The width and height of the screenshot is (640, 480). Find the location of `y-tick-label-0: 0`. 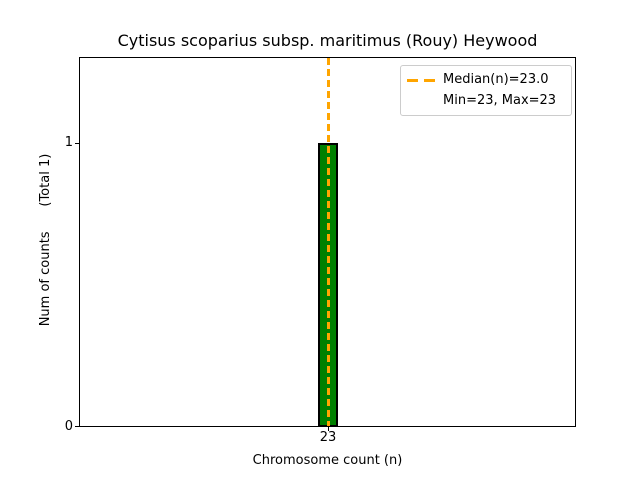

y-tick-label-0: 0 is located at coordinates (68, 426).